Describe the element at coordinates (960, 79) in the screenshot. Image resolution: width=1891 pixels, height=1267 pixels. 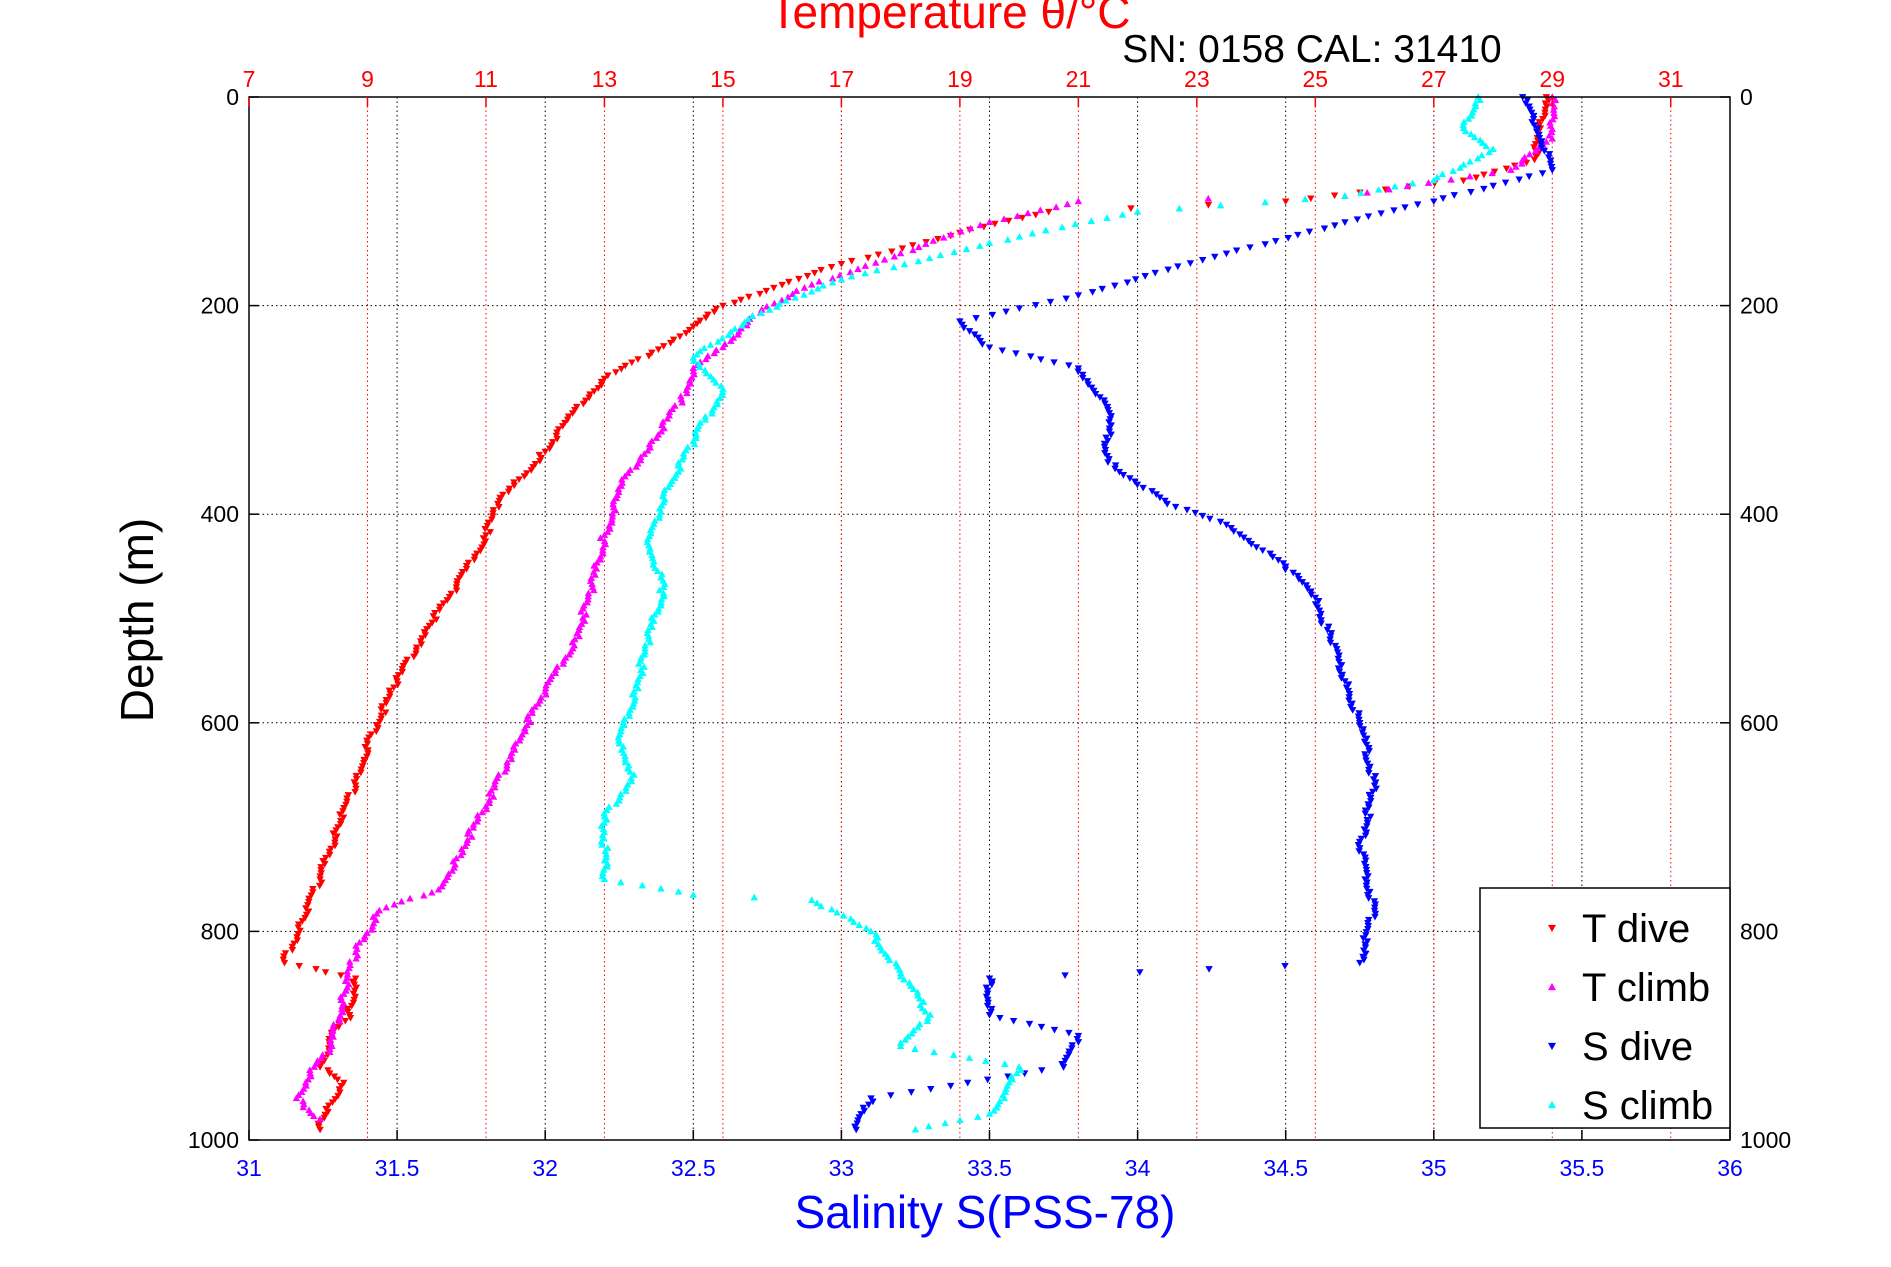
I see `temperature-tick-label: 19` at that location.